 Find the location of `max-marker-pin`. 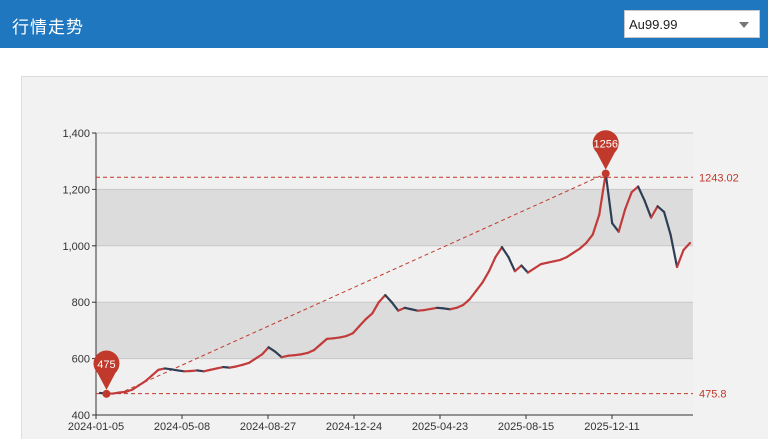

max-marker-pin is located at coordinates (605, 150).